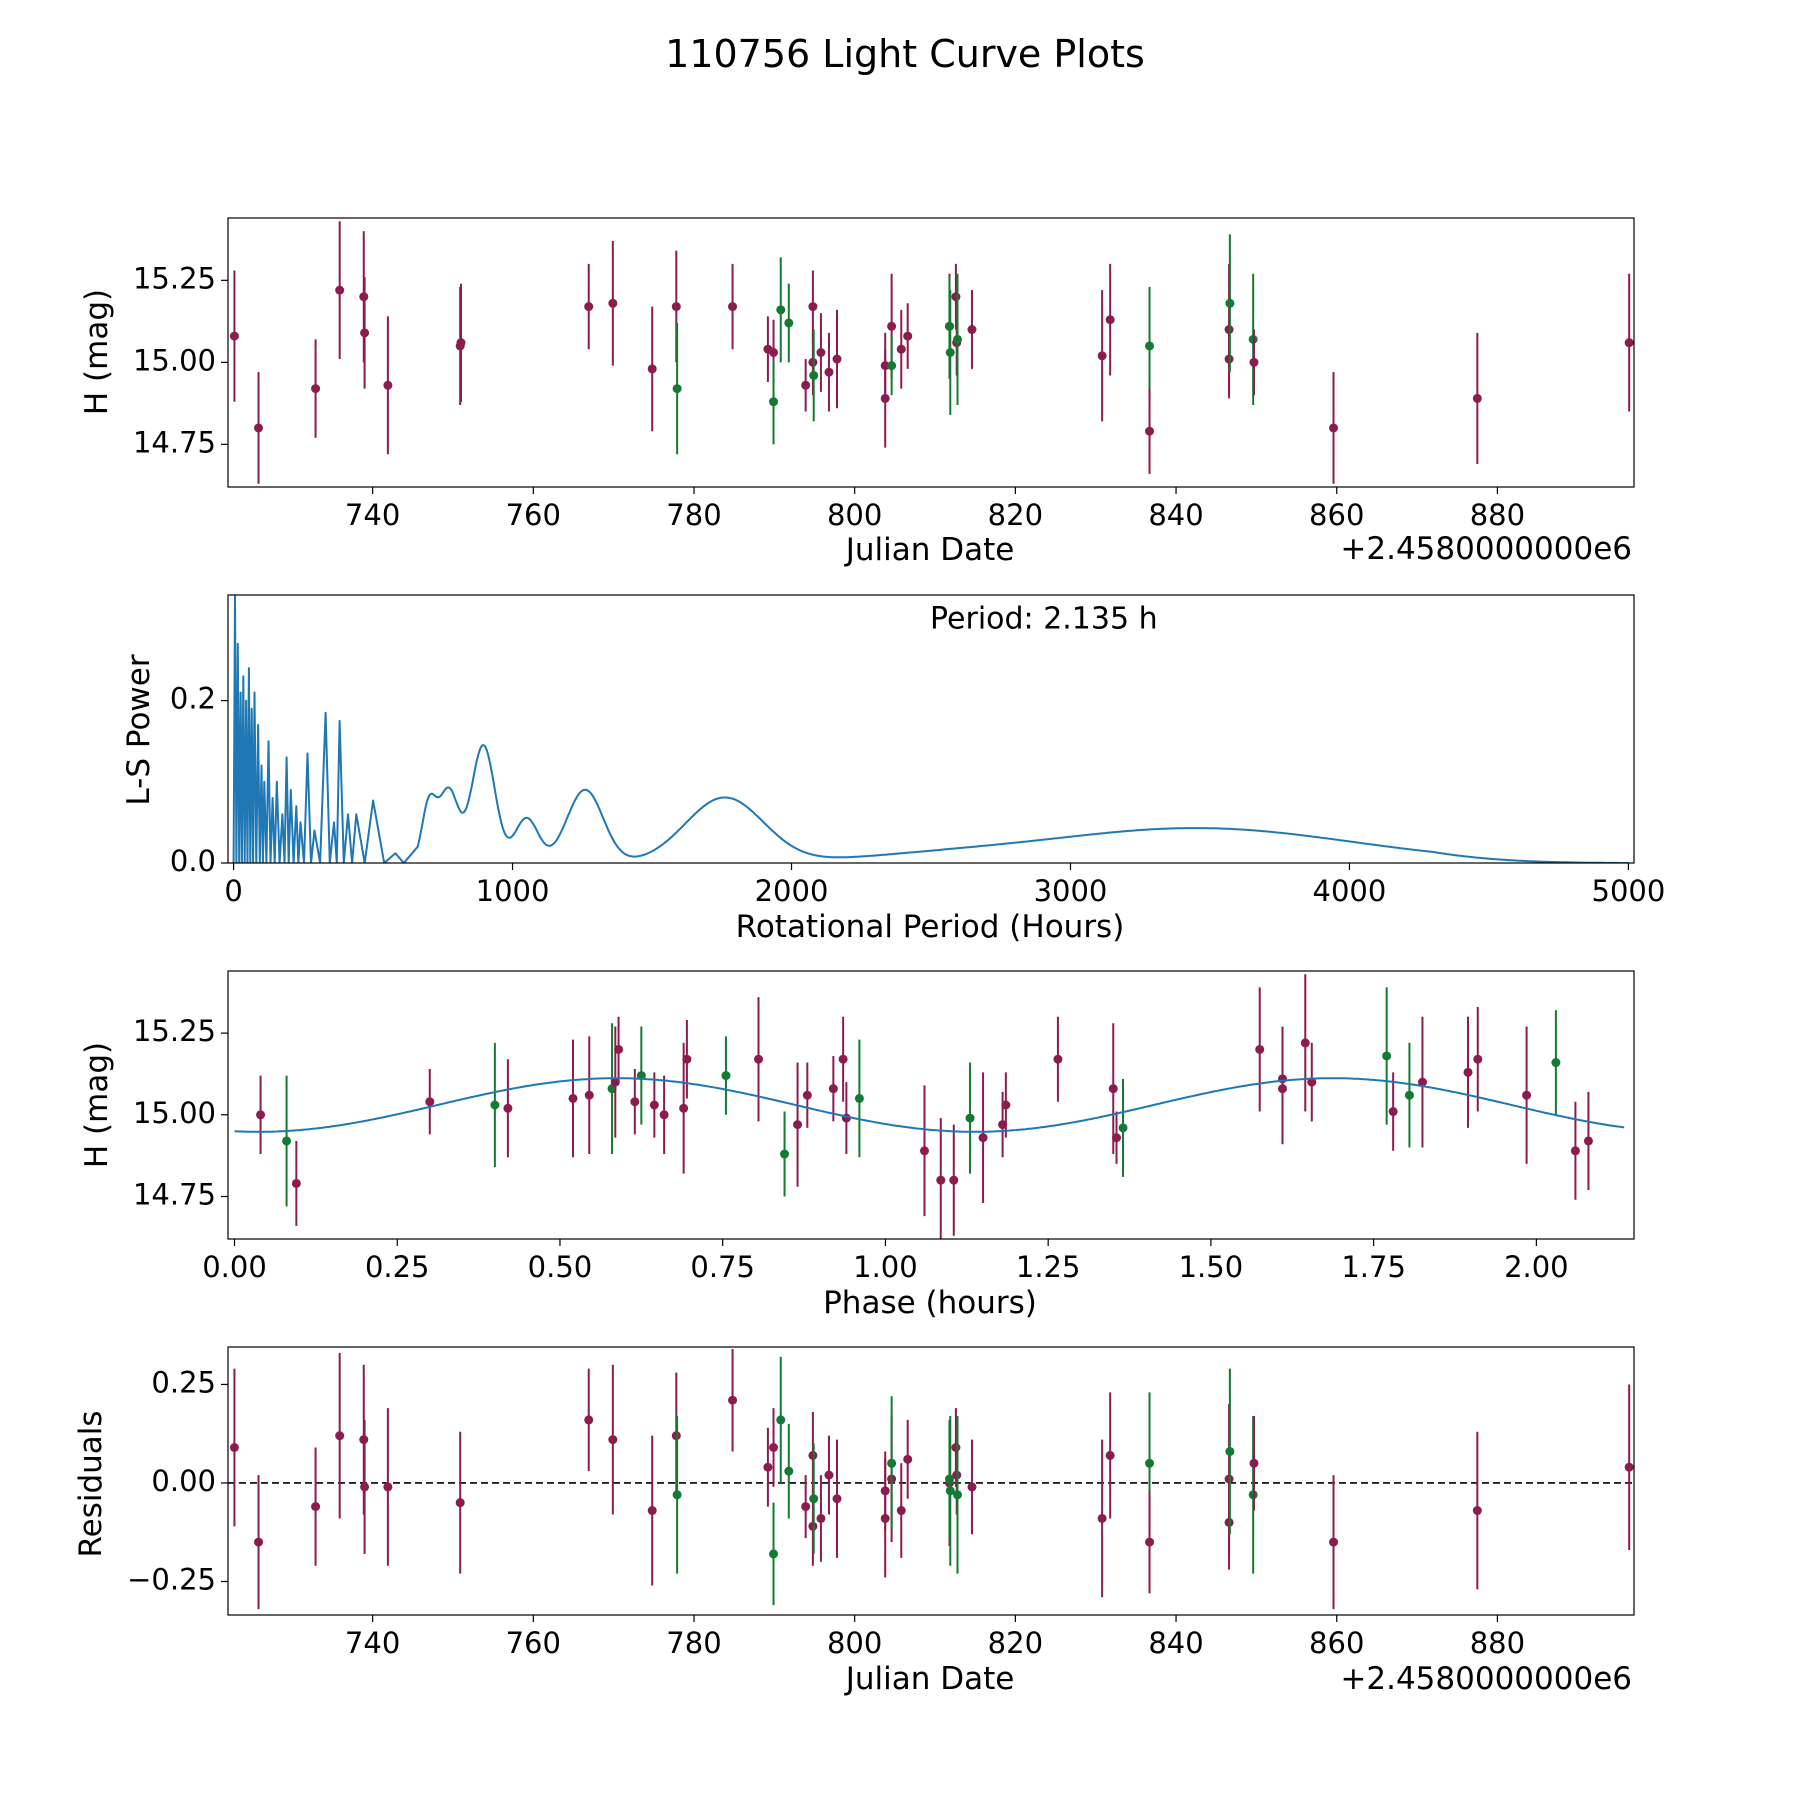  What do you see at coordinates (854, 515) in the screenshot?
I see `x-tick-label: 800` at bounding box center [854, 515].